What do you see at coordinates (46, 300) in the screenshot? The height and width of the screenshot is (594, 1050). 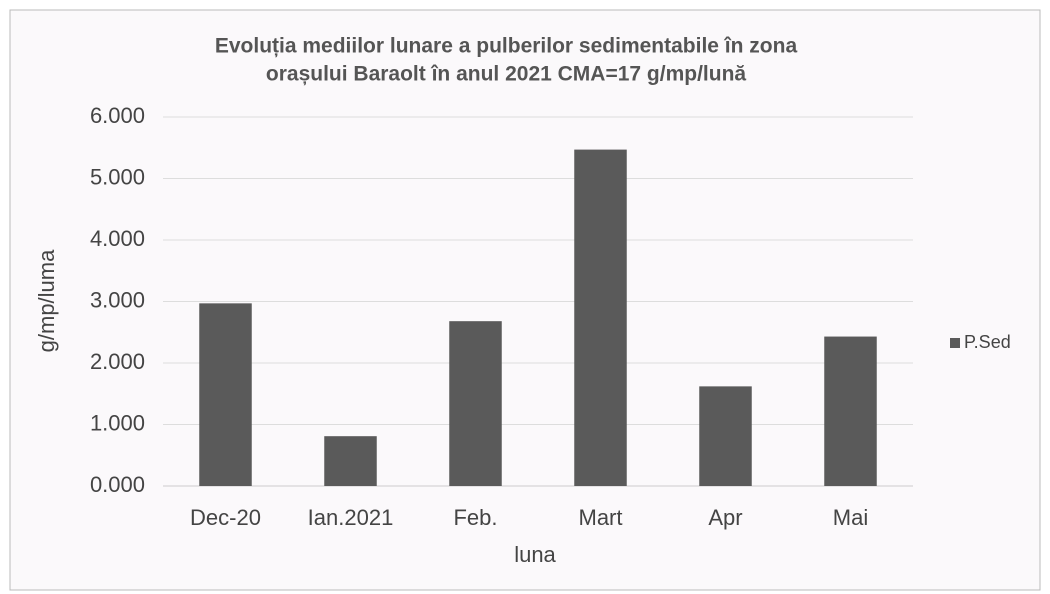 I see `y-axis-label: g/mp/luma` at bounding box center [46, 300].